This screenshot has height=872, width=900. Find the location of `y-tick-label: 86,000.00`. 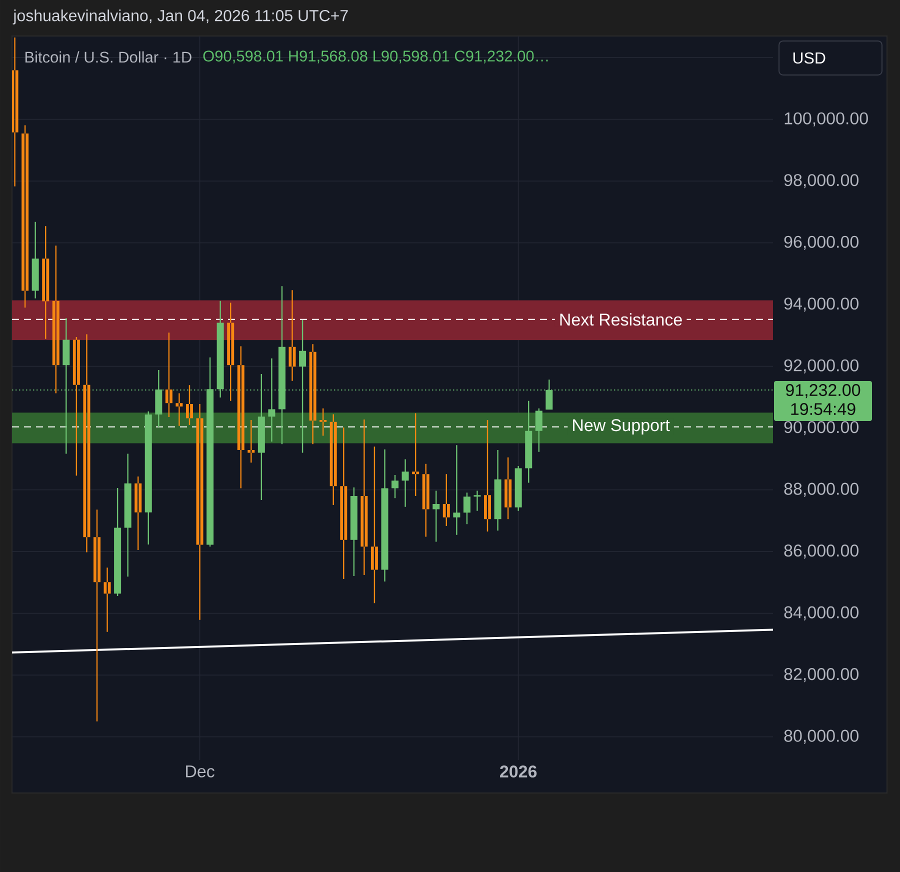

y-tick-label: 86,000.00 is located at coordinates (821, 551).